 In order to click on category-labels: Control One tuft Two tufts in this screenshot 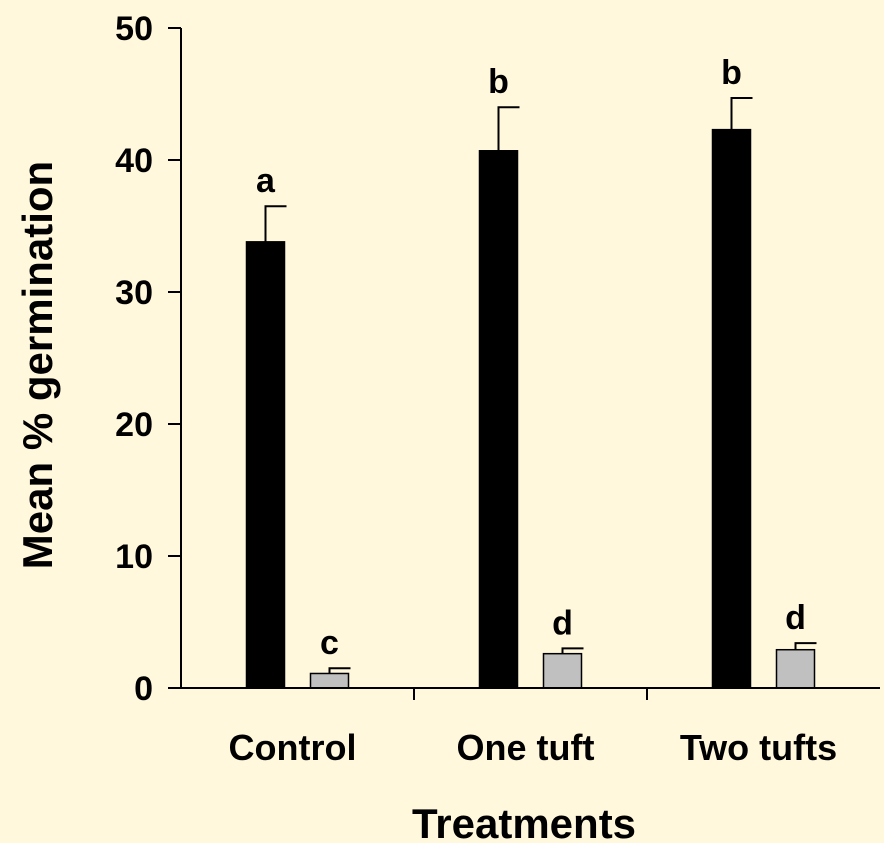, I will do `click(533, 747)`.